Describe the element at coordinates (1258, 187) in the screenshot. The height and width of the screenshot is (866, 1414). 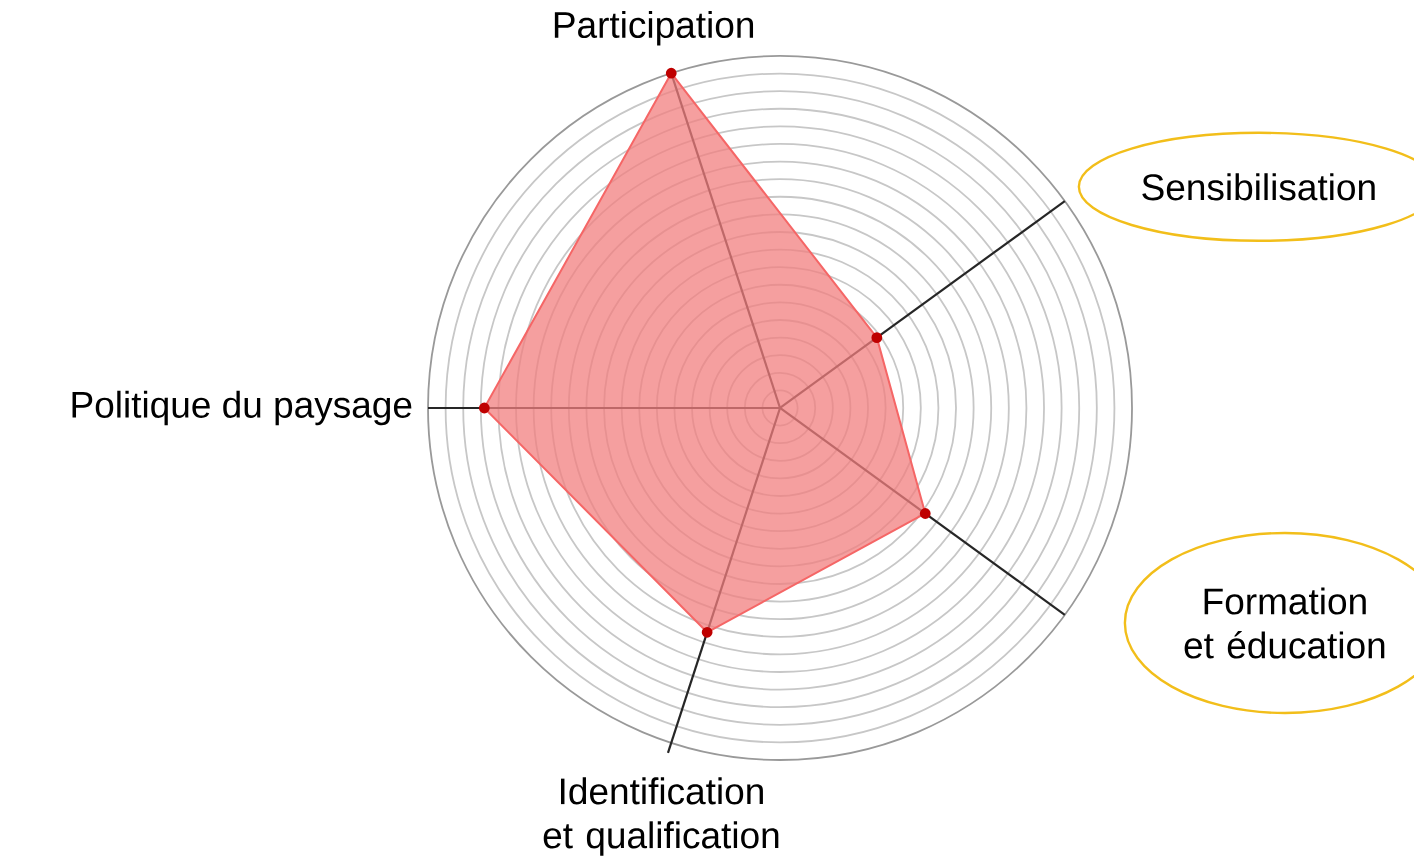
I see `spoke-label: Sensibilisation` at that location.